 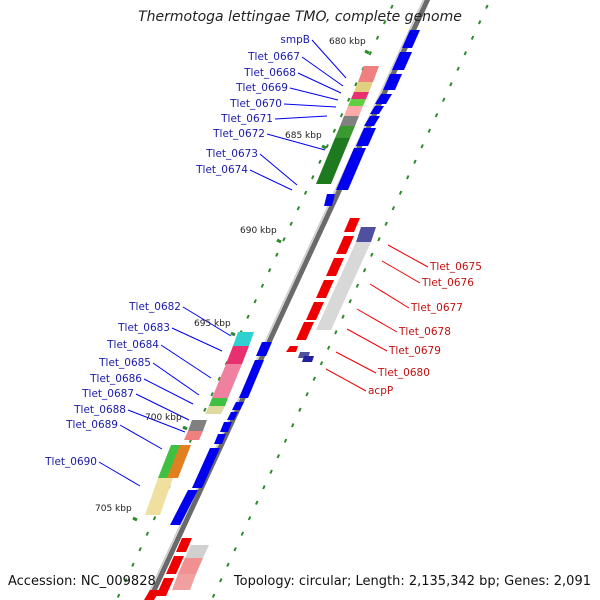 What do you see at coordinates (273, 57) in the screenshot?
I see `gene-label-forward: Tlet_0667` at bounding box center [273, 57].